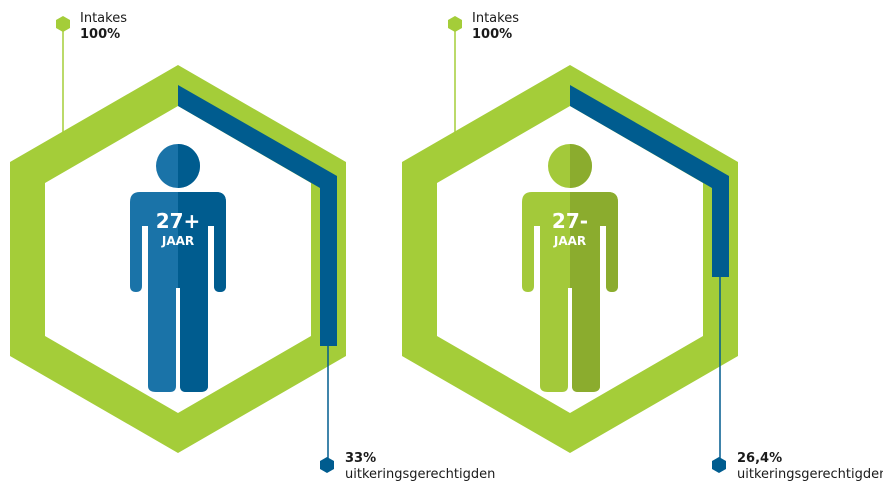 This screenshot has height=483, width=883. I want to click on bottom-value: 26,4%, so click(760, 458).